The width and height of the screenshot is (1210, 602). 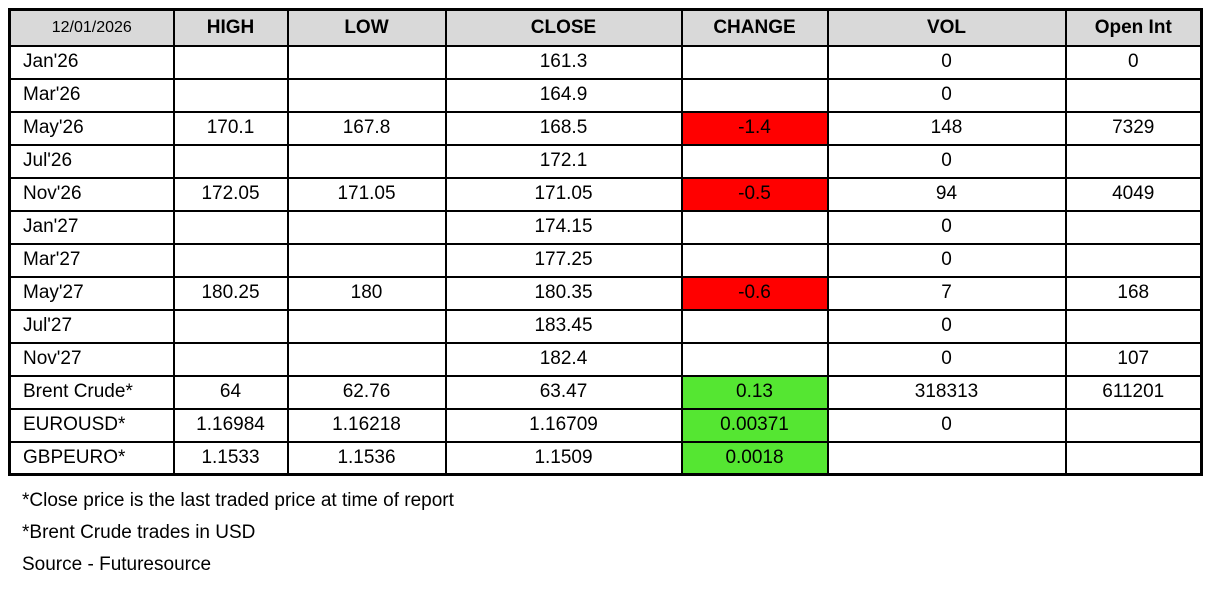 What do you see at coordinates (230, 425) in the screenshot?
I see `cell-high: 1.16984` at bounding box center [230, 425].